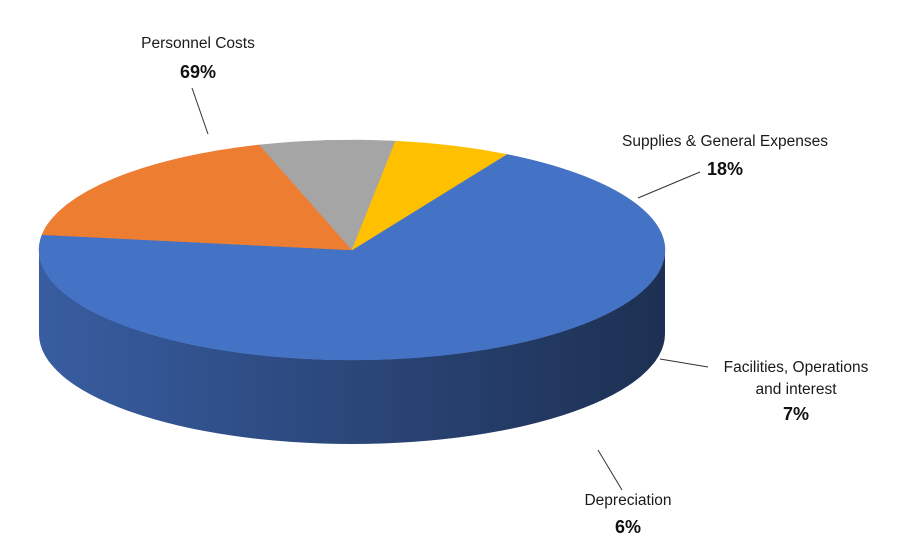 This screenshot has width=900, height=559. I want to click on pie-slice-facilities-operations-and-interest, so click(327, 195).